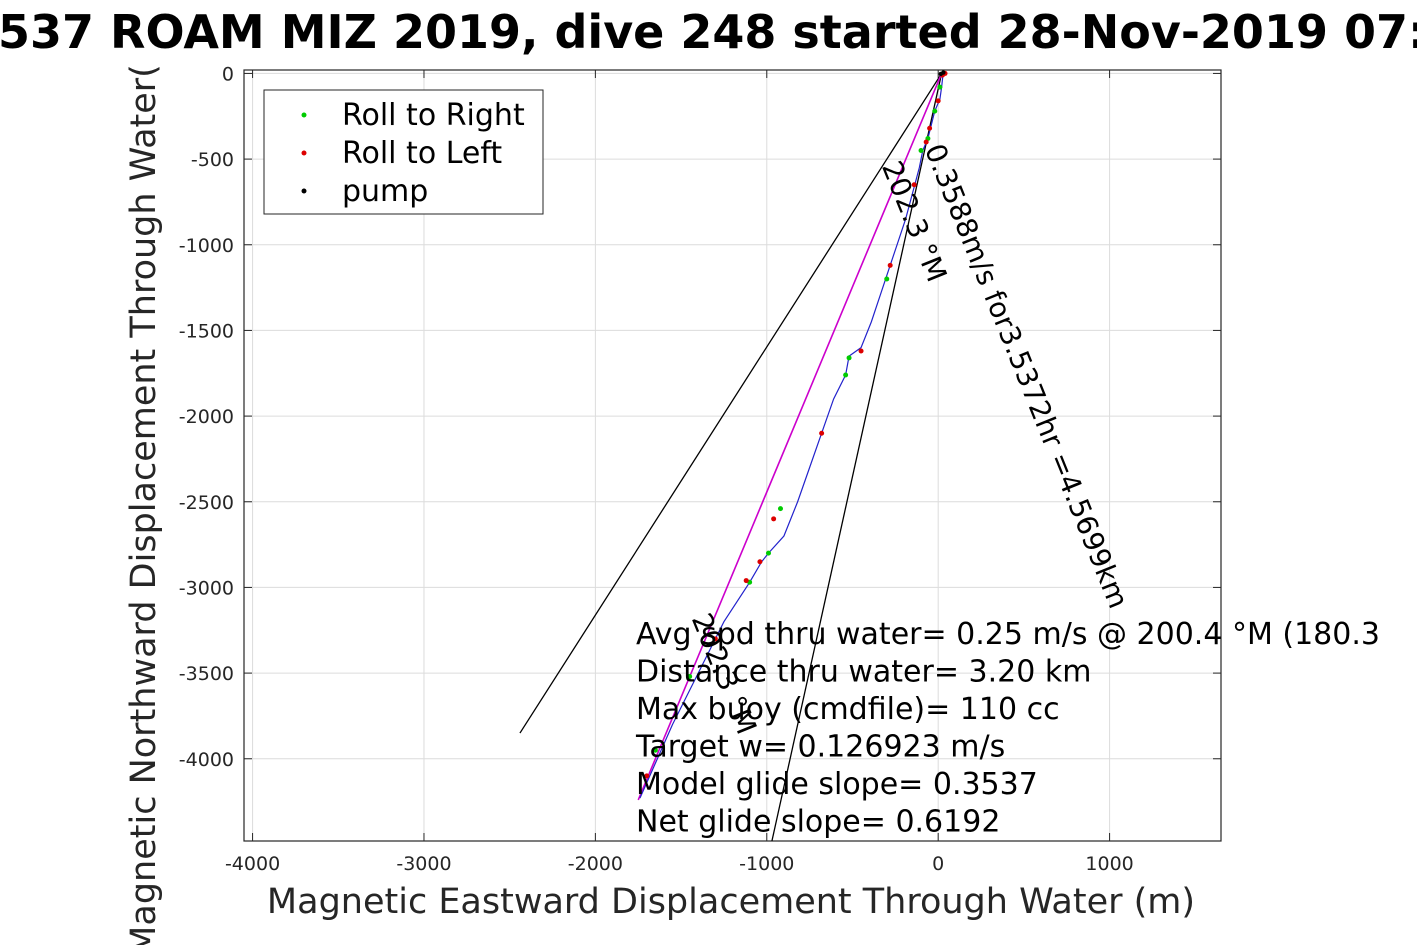 The width and height of the screenshot is (1417, 945). What do you see at coordinates (820, 747) in the screenshot?
I see `stat-line: Target w= 0.126923 m/s` at bounding box center [820, 747].